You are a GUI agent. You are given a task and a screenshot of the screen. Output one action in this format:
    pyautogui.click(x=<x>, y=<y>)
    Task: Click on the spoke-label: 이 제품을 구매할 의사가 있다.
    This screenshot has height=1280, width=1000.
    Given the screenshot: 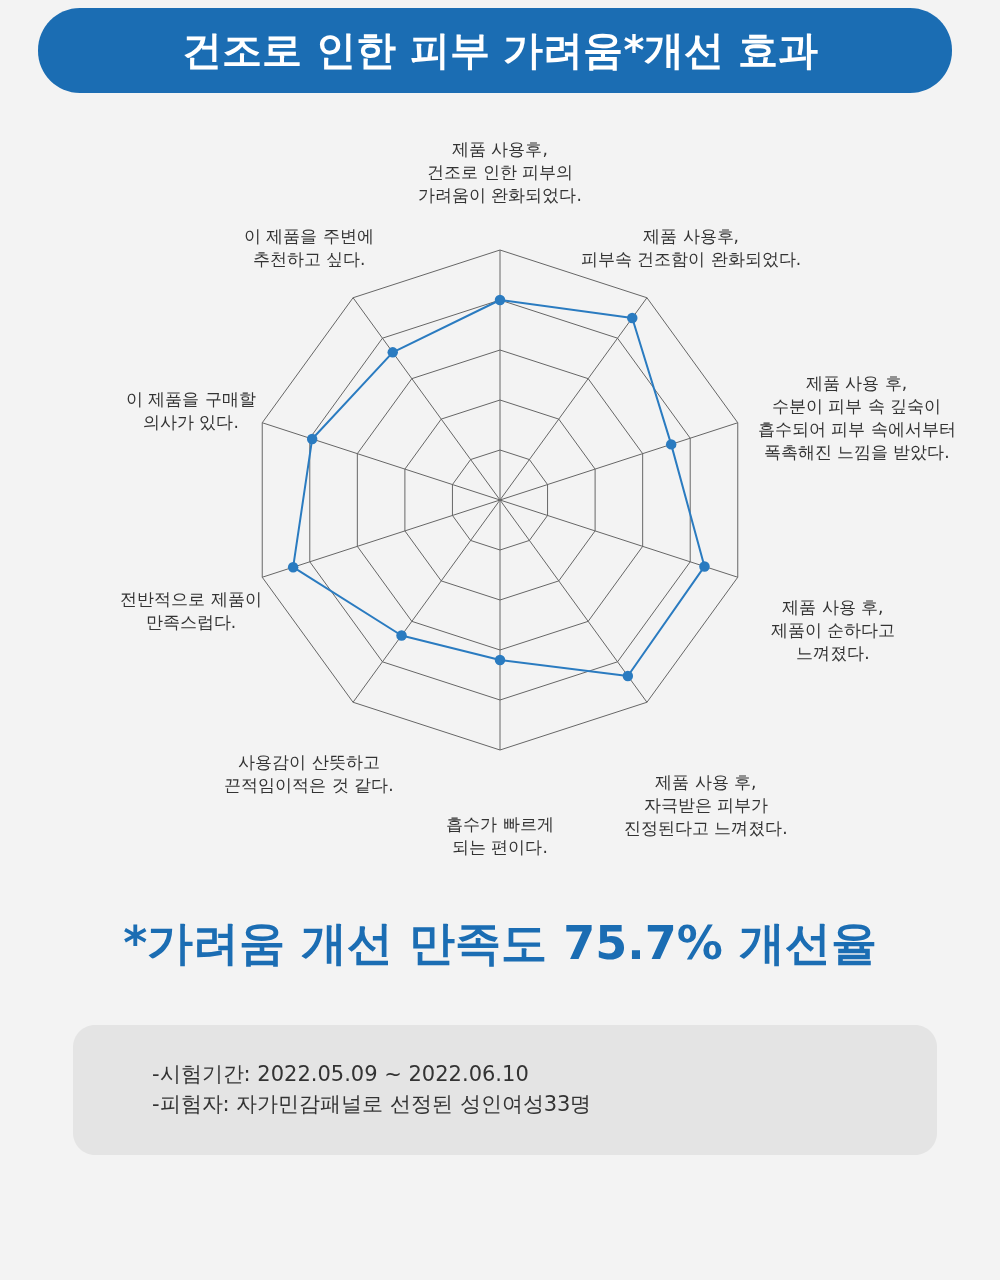 What is the action you would take?
    pyautogui.click(x=191, y=410)
    